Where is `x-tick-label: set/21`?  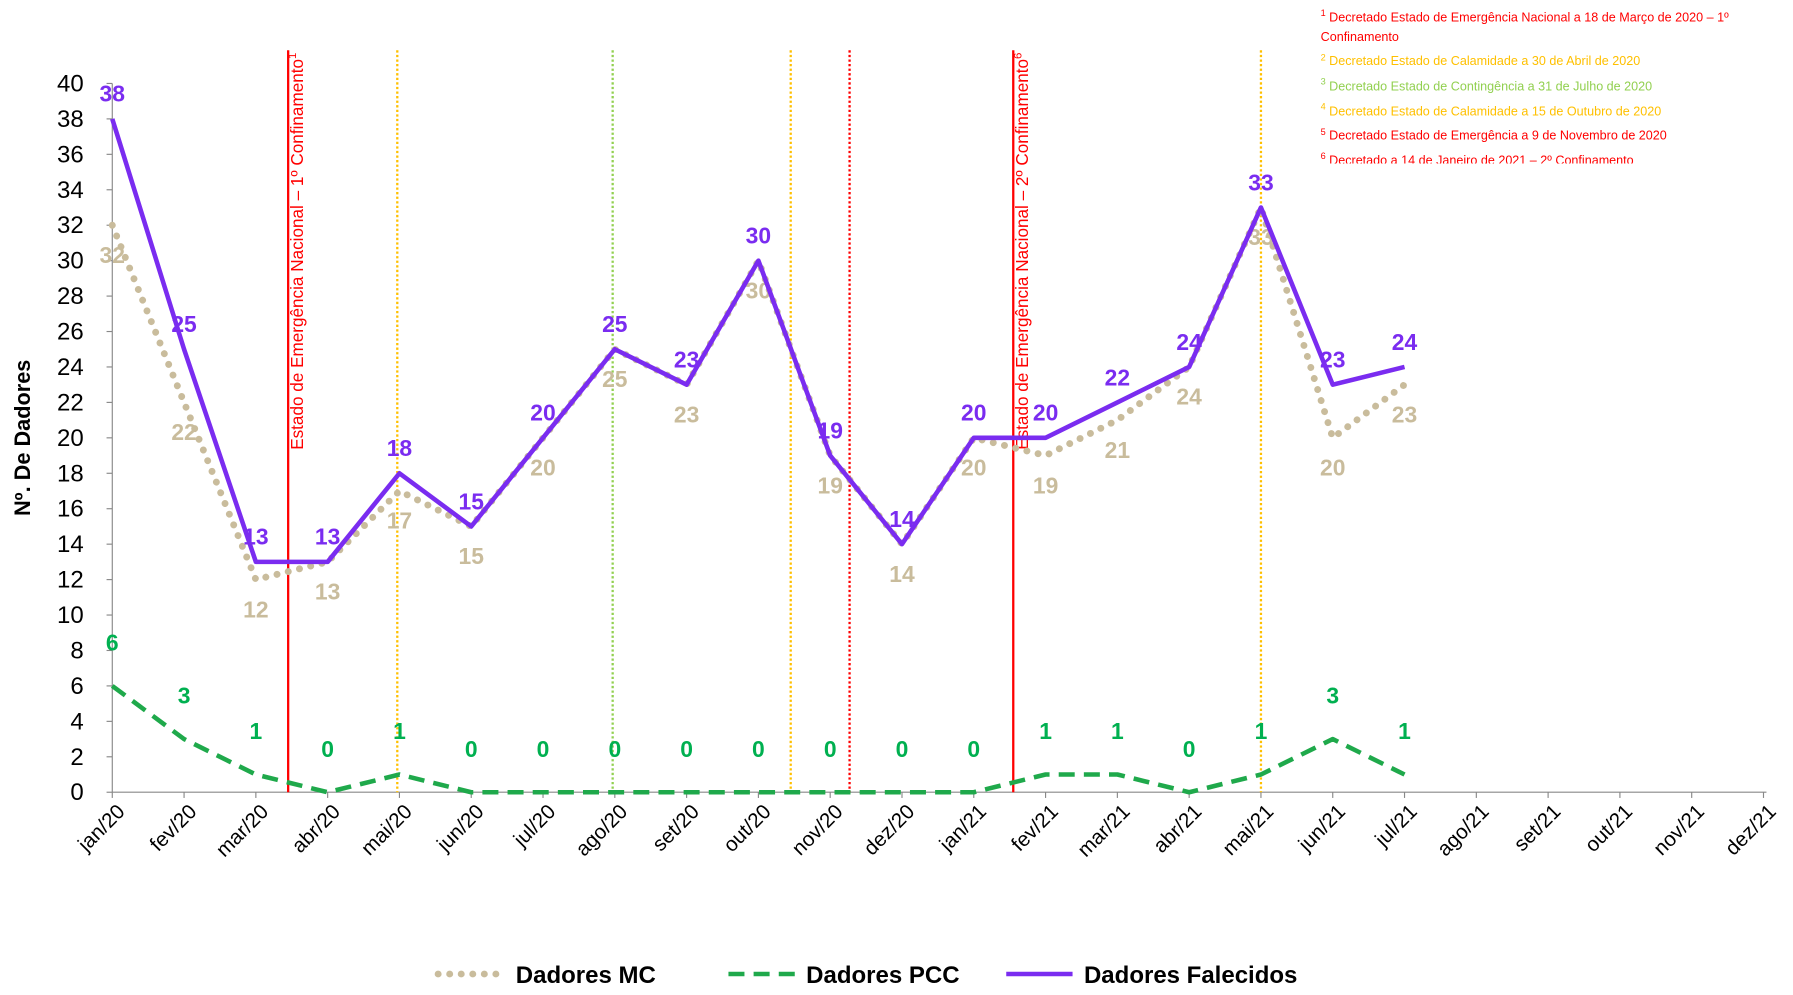 x-tick-label: set/21 is located at coordinates (1537, 828).